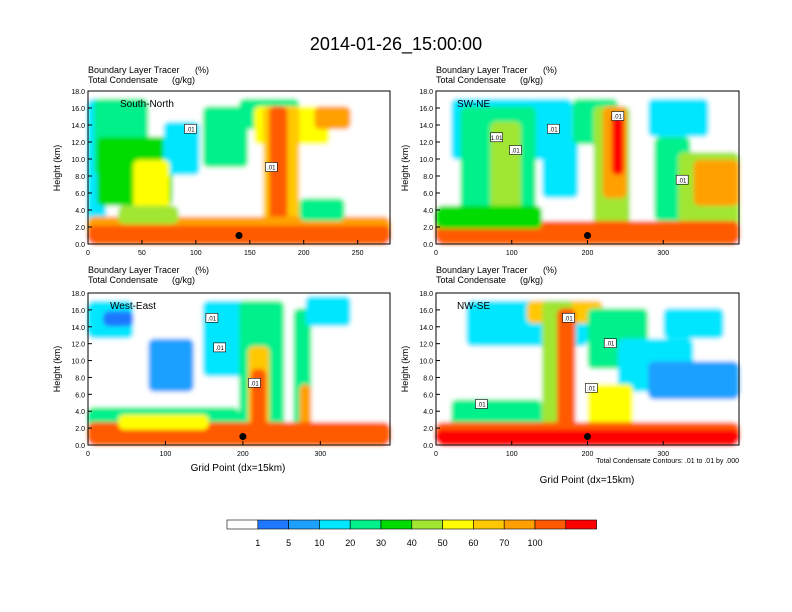 The width and height of the screenshot is (792, 612). Describe the element at coordinates (142, 253) in the screenshot. I see `x-tick-label: 50` at that location.